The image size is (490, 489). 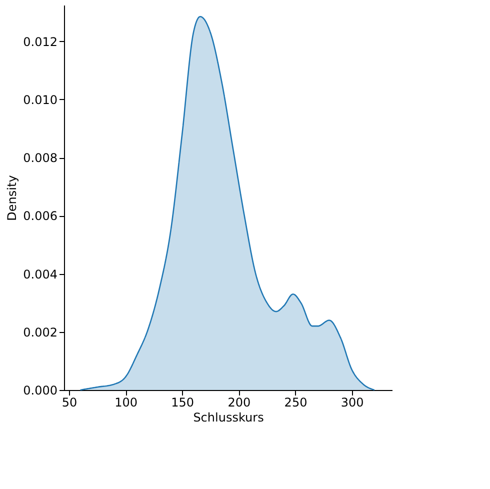 What do you see at coordinates (352, 403) in the screenshot?
I see `x-tick-label: 300` at bounding box center [352, 403].